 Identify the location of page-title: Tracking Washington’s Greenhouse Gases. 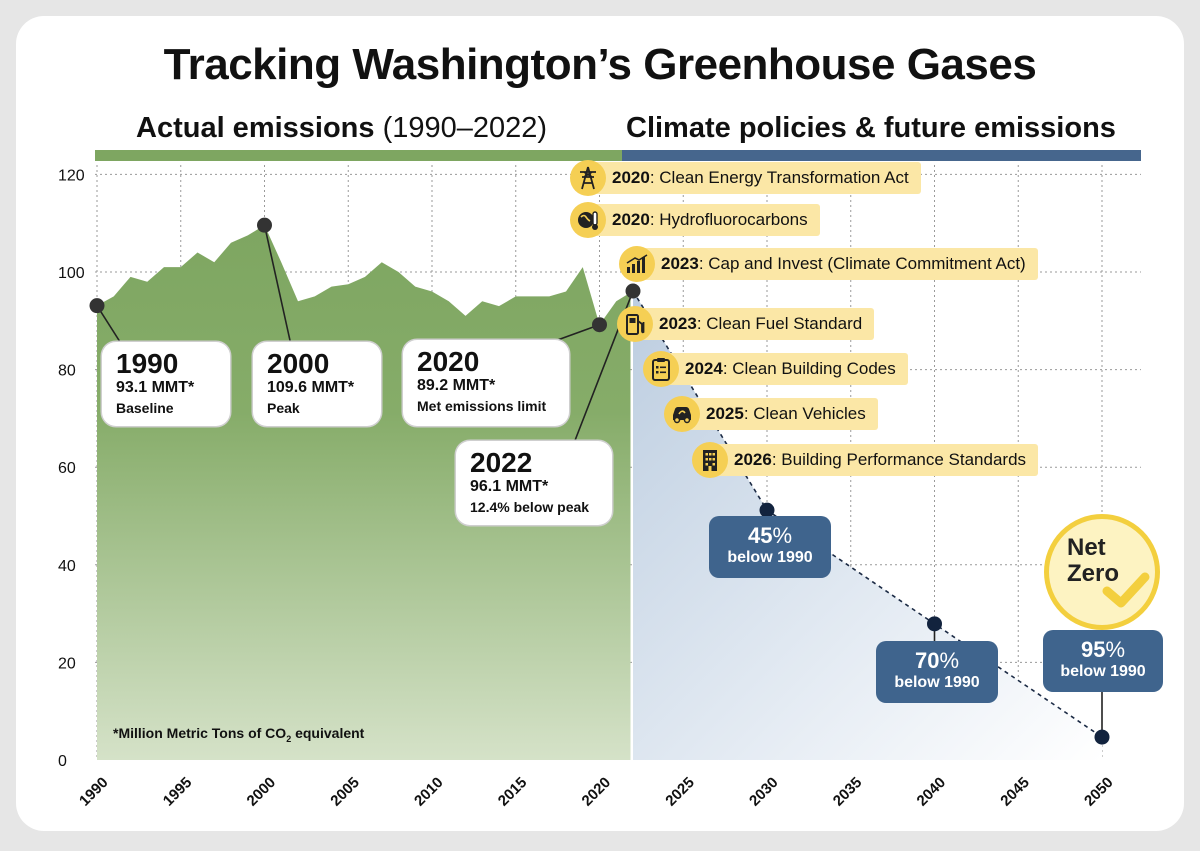
(600, 64).